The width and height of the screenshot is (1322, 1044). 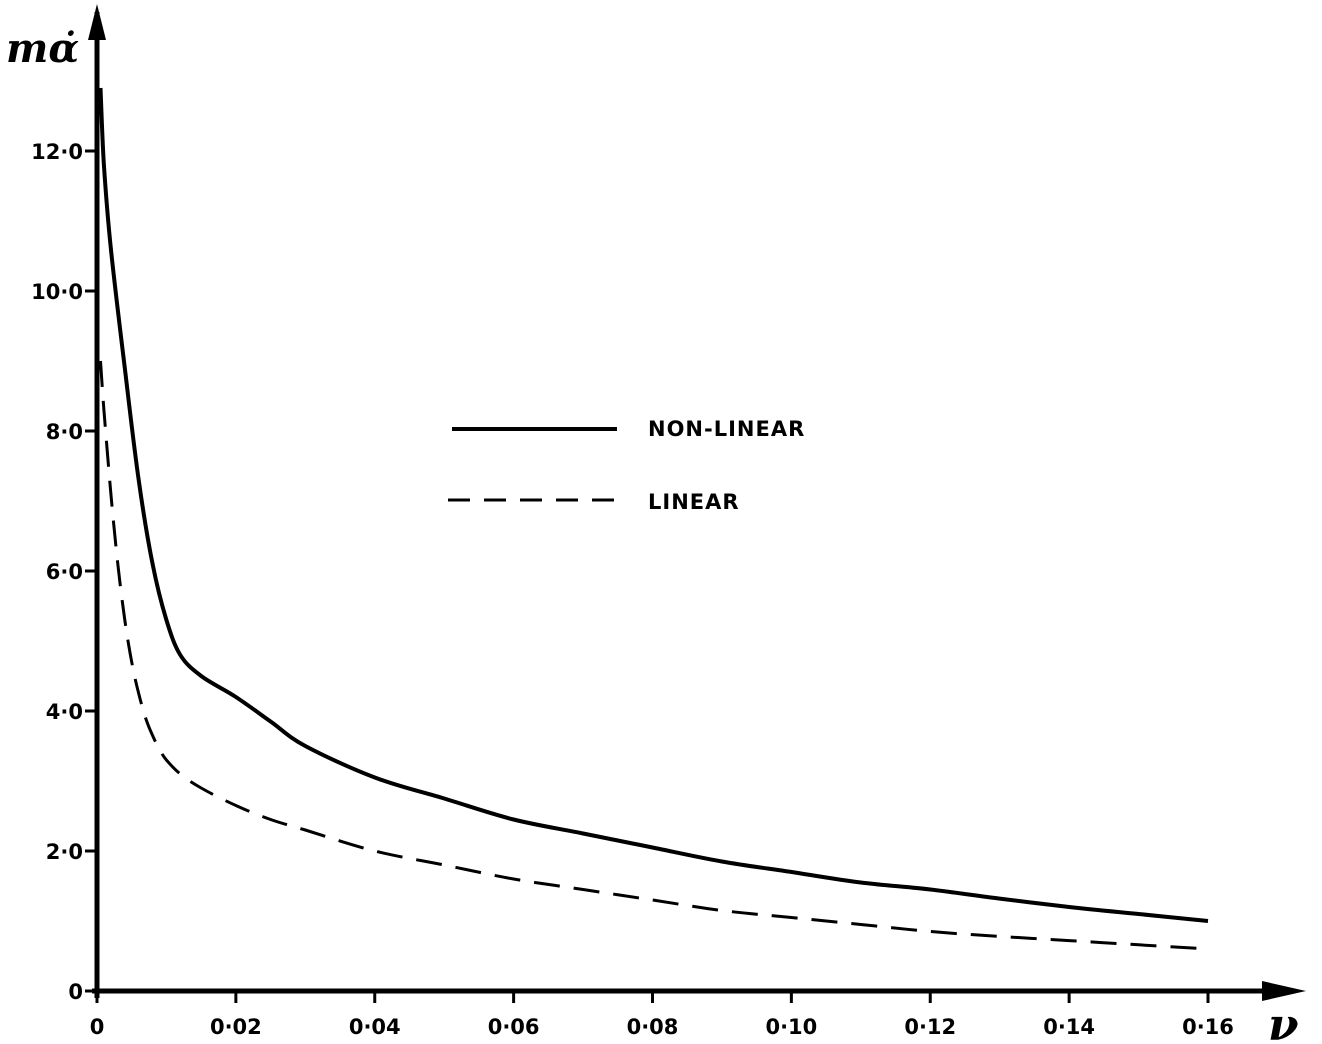 I want to click on y-axis-arrowhead, so click(x=97, y=22).